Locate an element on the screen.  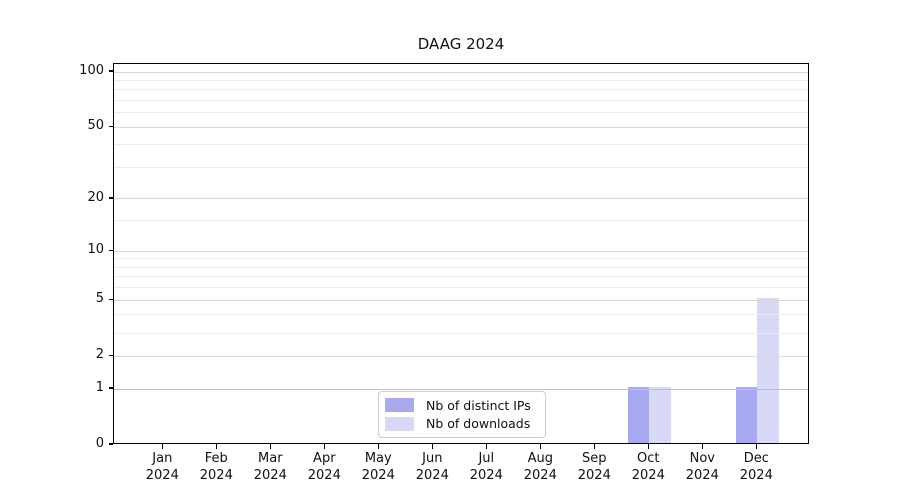
legend-label: Nb of distinct IPs is located at coordinates (478, 405).